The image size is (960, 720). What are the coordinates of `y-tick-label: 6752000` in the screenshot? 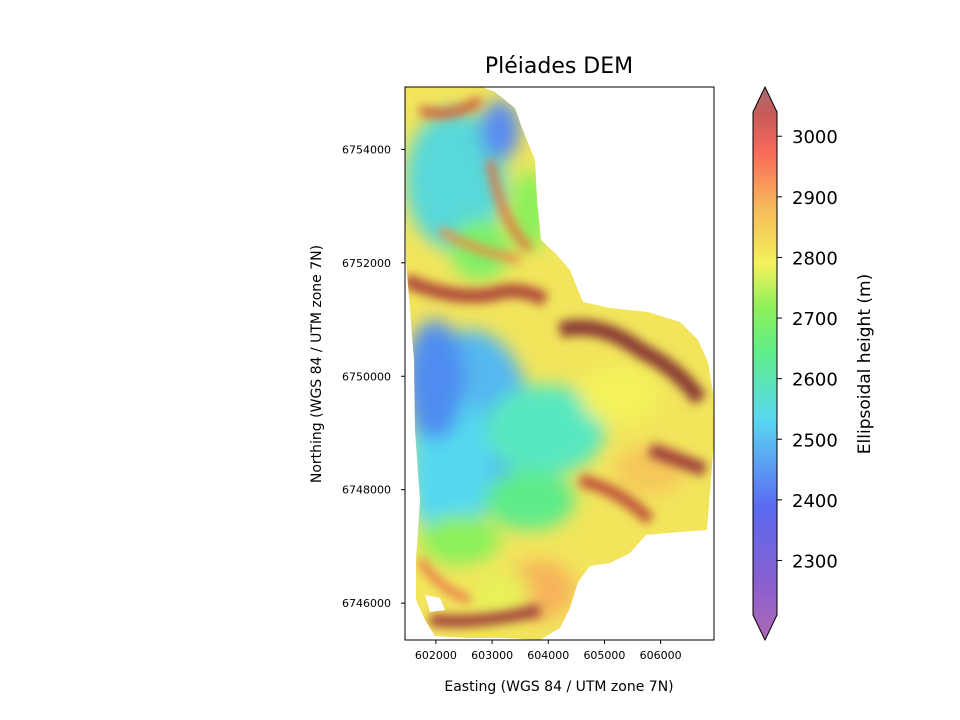 It's located at (366, 263).